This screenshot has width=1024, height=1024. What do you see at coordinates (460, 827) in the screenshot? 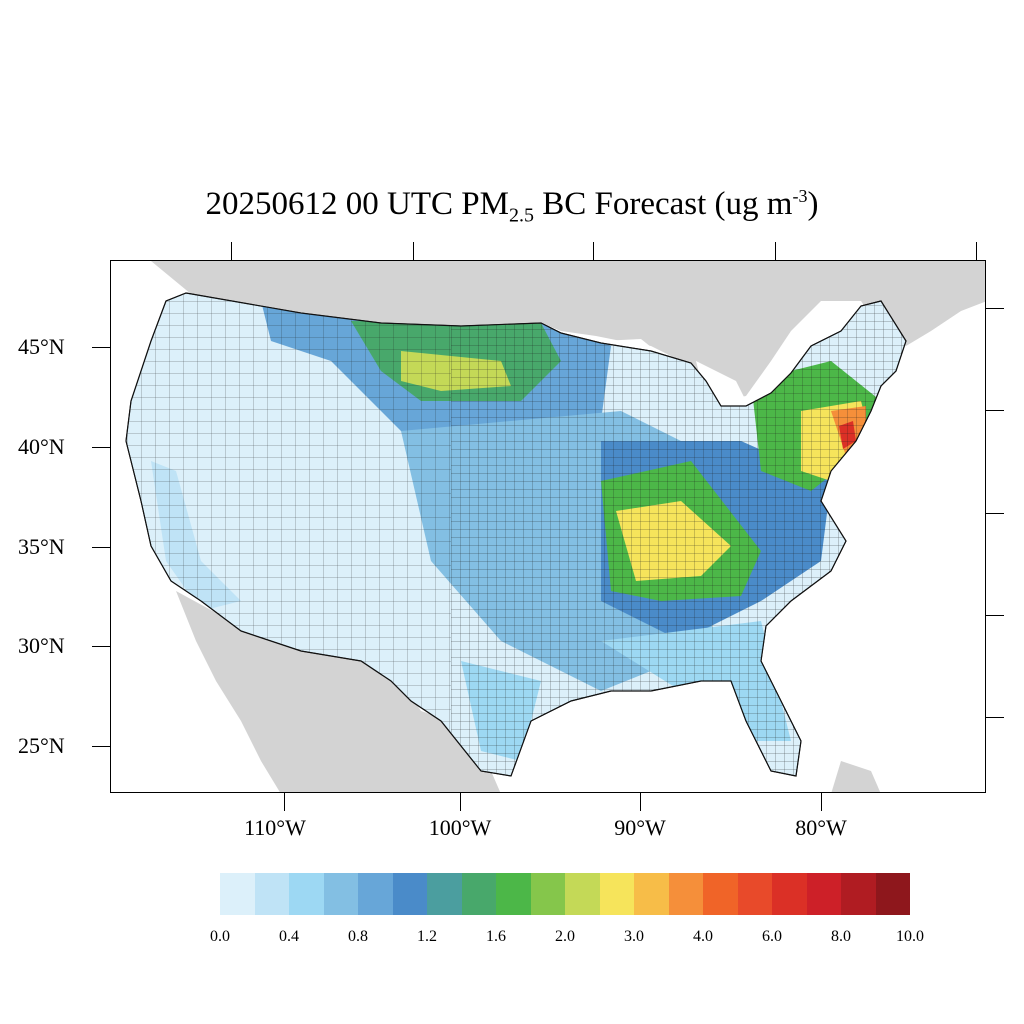
I see `lon-label-100w: 100°W` at bounding box center [460, 827].